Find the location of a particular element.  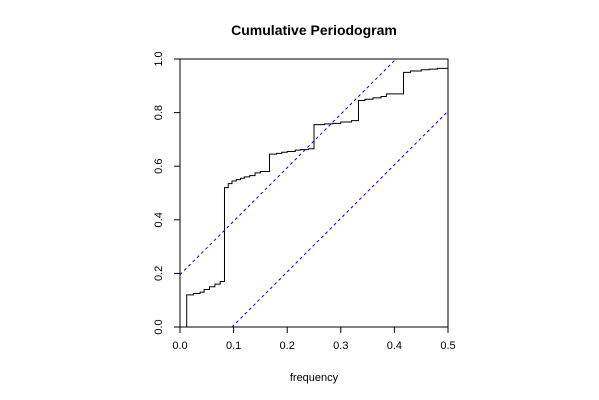

chart-title: Cumulative Periodogram is located at coordinates (314, 30).